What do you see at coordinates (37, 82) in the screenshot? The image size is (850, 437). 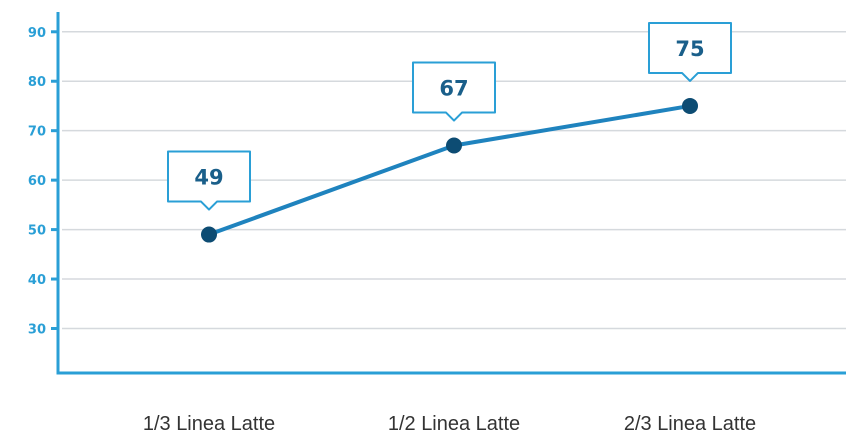 I see `y-tick-label-80: 80` at bounding box center [37, 82].